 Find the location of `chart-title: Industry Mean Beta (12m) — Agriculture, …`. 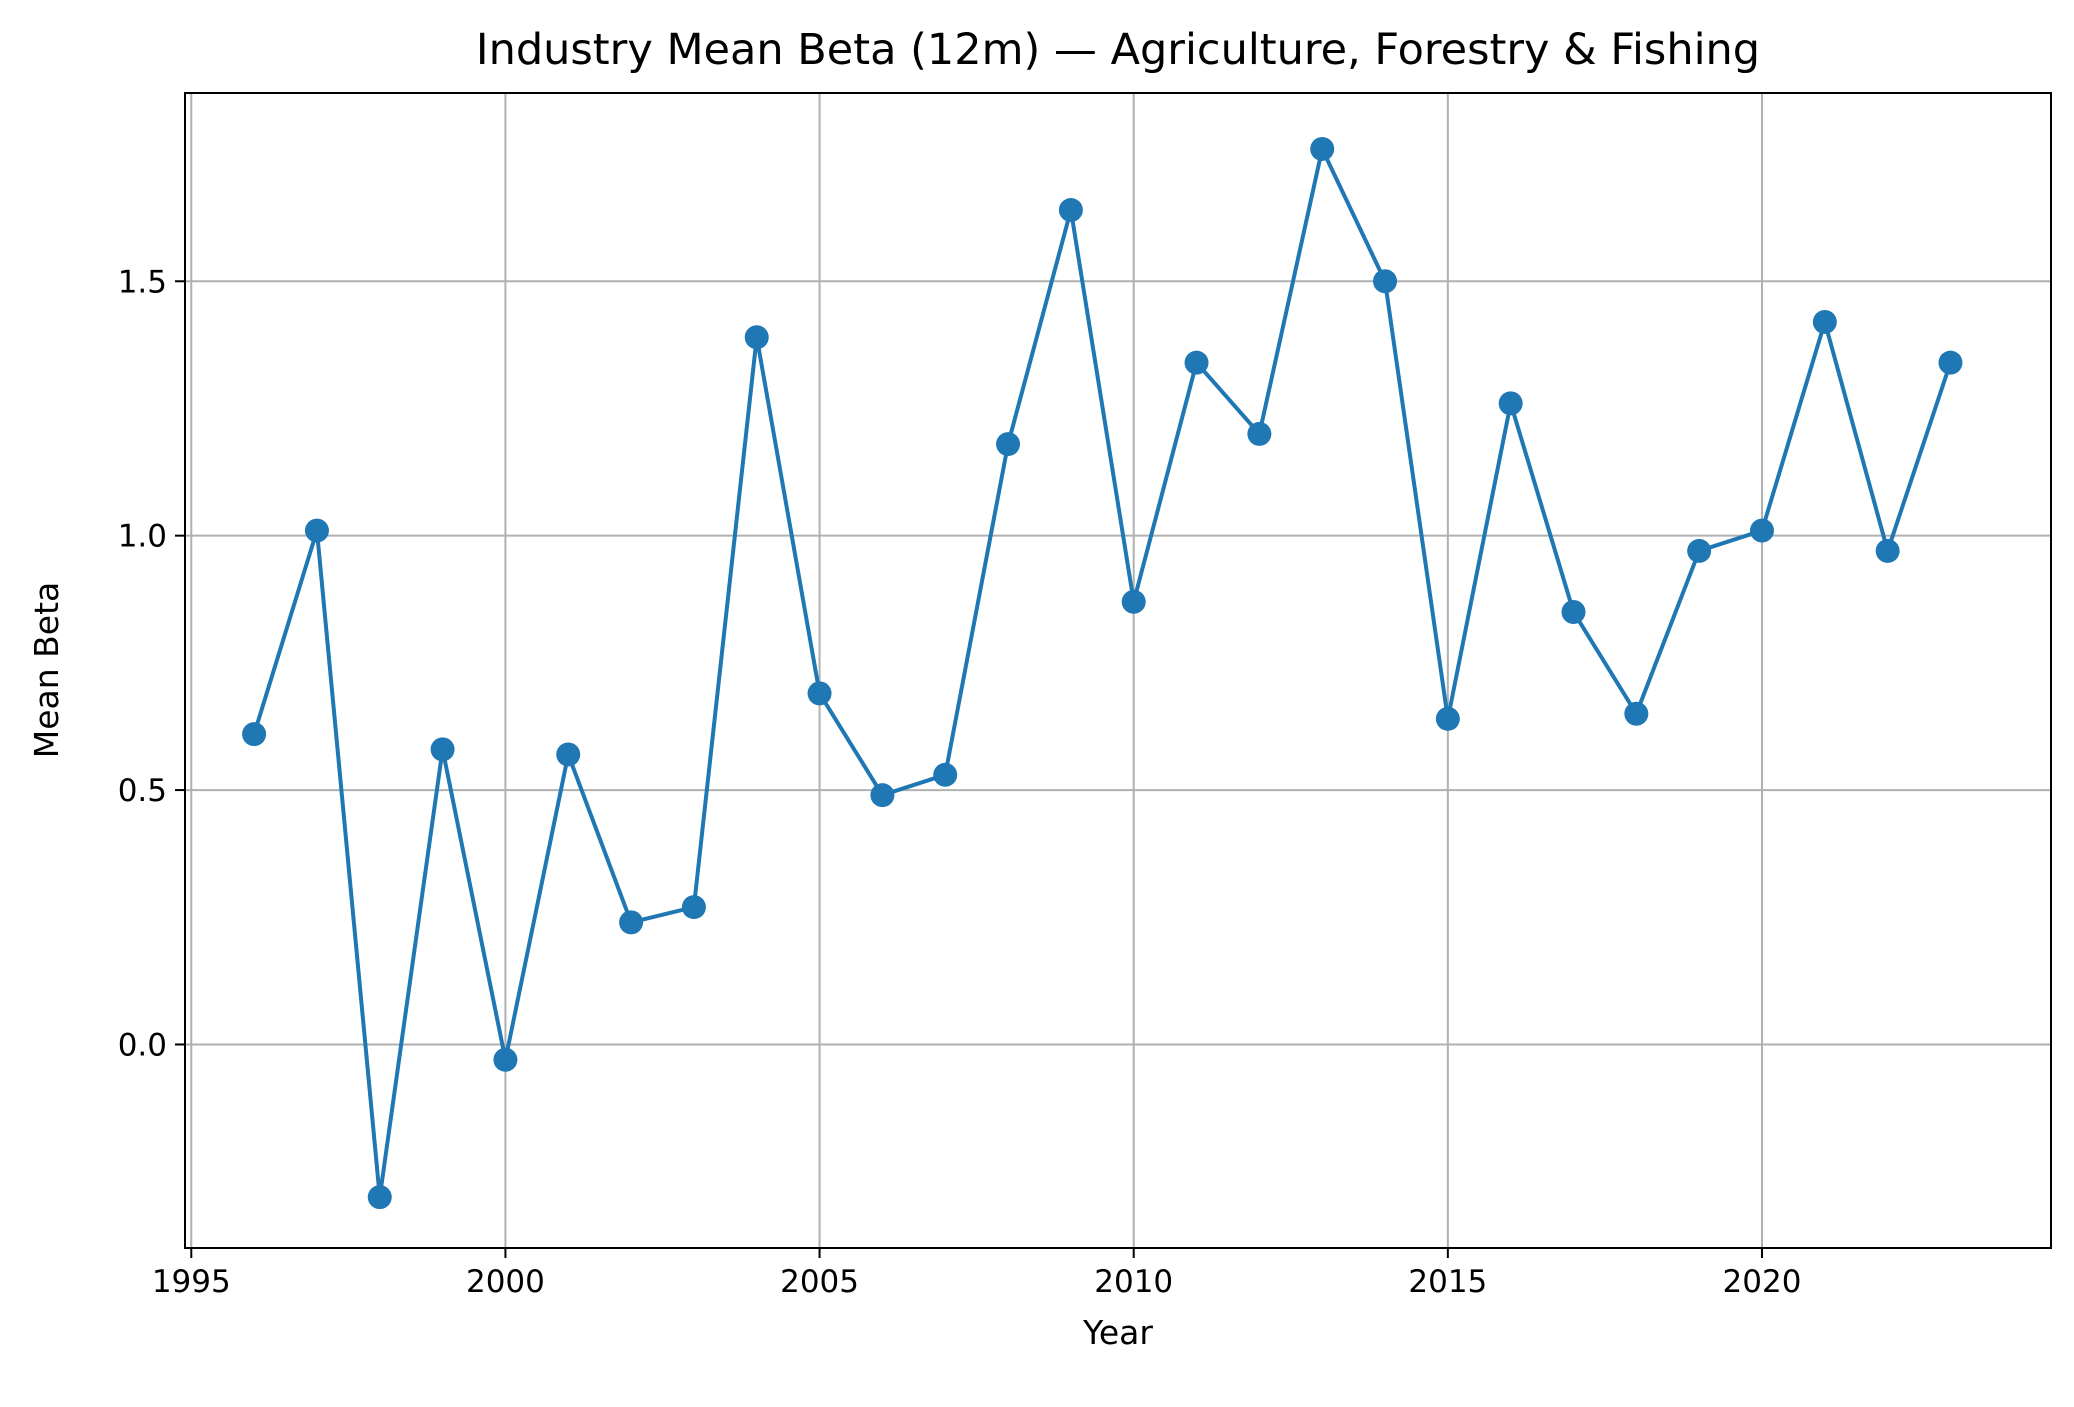

chart-title: Industry Mean Beta (12m) — Agriculture, … is located at coordinates (1118, 50).